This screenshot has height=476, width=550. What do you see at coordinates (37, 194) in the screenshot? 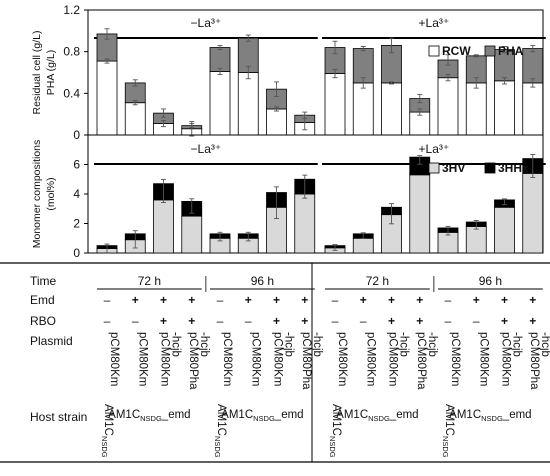
I see `y-axis-label: Monomer compositions` at bounding box center [37, 194].